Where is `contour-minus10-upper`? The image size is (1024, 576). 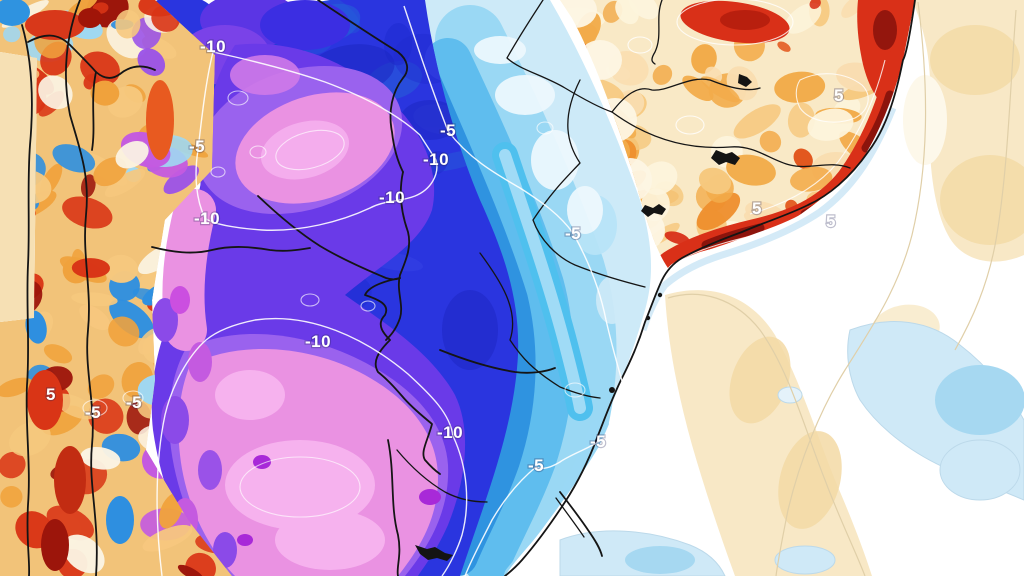
contour-minus10-upper is located at coordinates (316, 141).